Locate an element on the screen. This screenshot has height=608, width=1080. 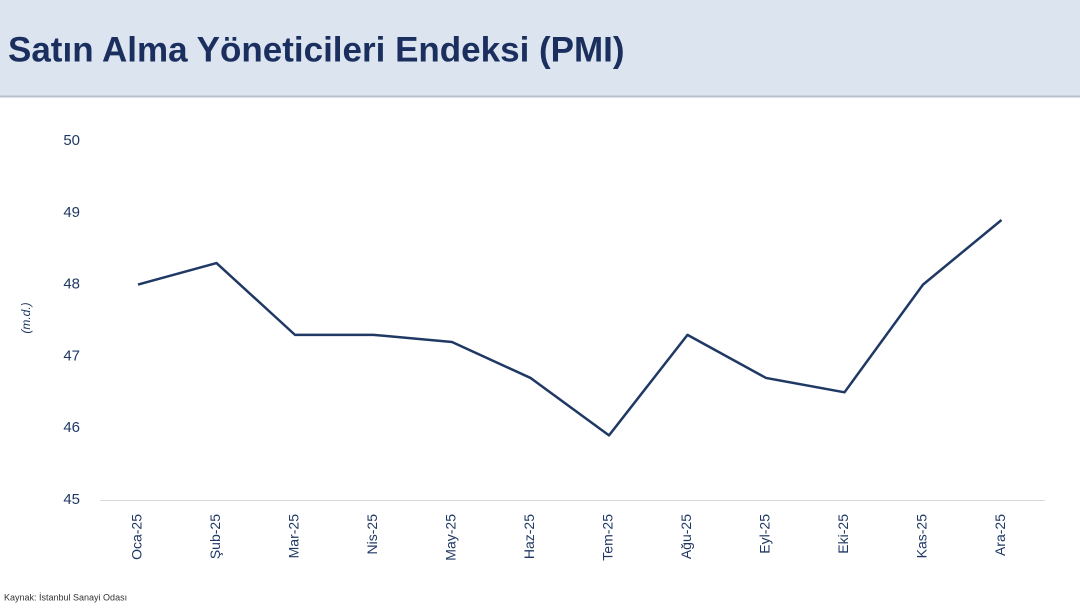
y-axis-label: (m.d.) is located at coordinates (26, 317).